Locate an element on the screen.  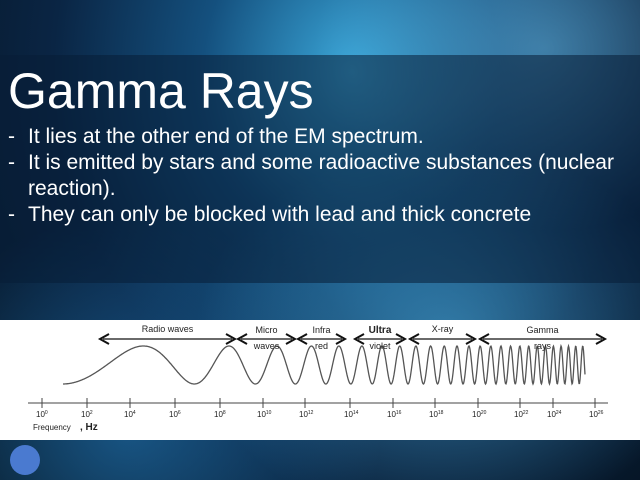
tick-label: 10¹² is located at coordinates (306, 414).